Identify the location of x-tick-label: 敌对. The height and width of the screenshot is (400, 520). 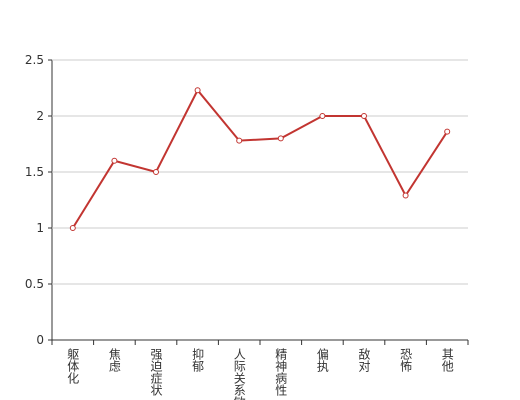
(364, 359).